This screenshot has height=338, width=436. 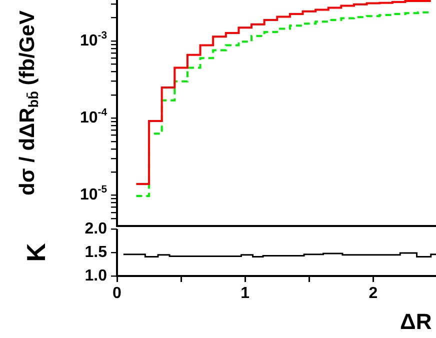 What do you see at coordinates (36, 252) in the screenshot?
I see `y-axis-title: K` at bounding box center [36, 252].